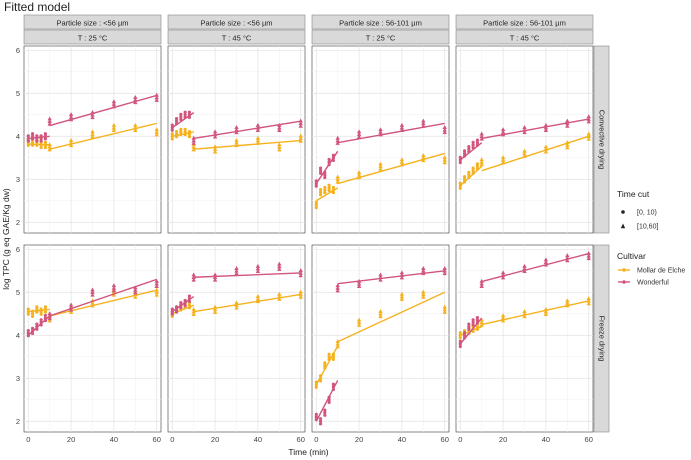 This screenshot has width=691, height=460. What do you see at coordinates (623, 212) in the screenshot?
I see `legend-circle-marker` at bounding box center [623, 212].